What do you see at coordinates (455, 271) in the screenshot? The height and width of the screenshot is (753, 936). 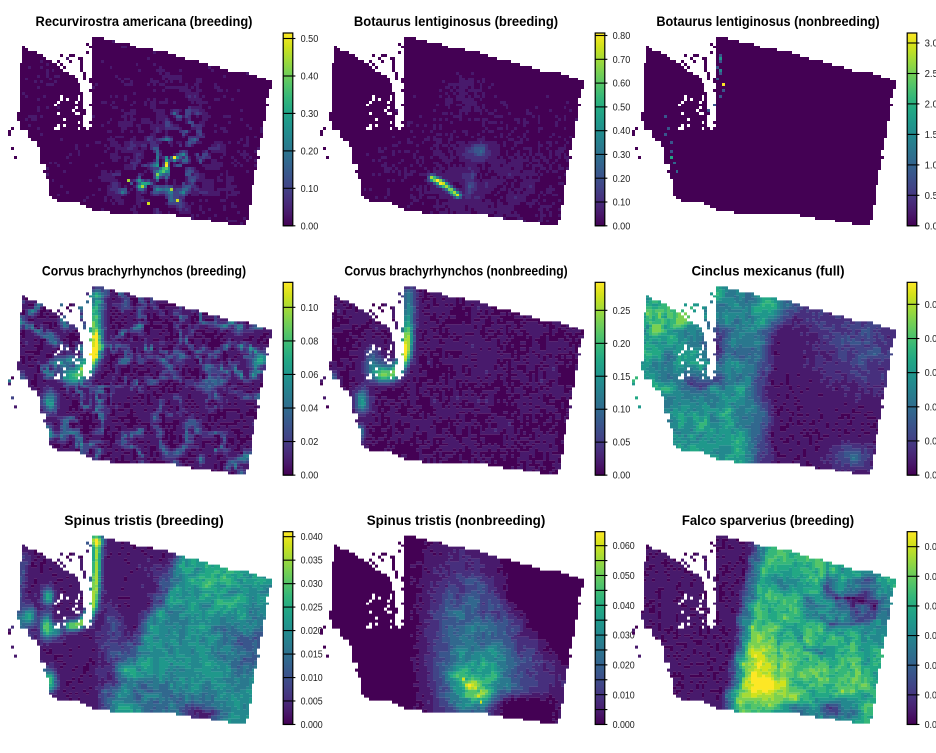 I see `svg-text:Corvus brachyrhynchos (nonbree: Corvus brachyrhynchos (nonbreeding)` at bounding box center [455, 271].